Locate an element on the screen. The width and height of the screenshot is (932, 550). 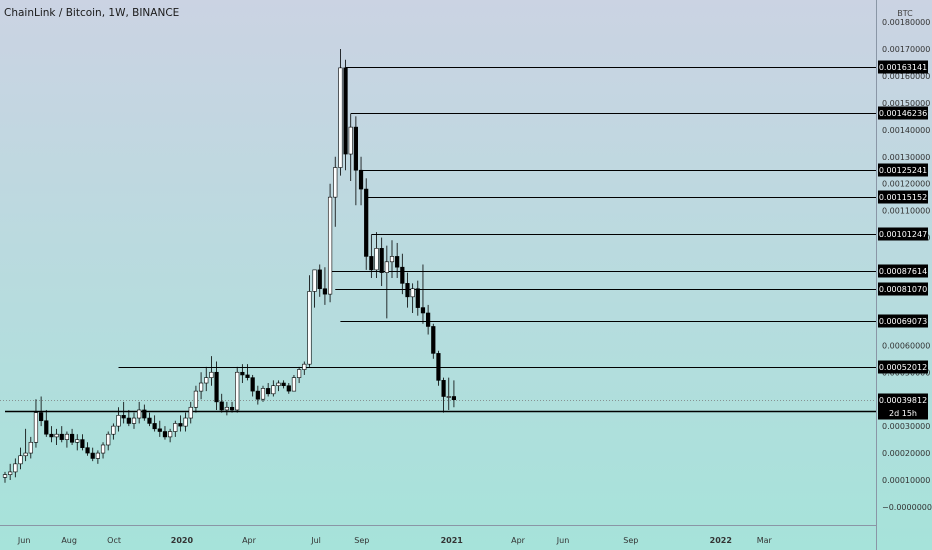
chart-title: ChainLink / Bitcoin, 1W, BINANCE is located at coordinates (92, 13).